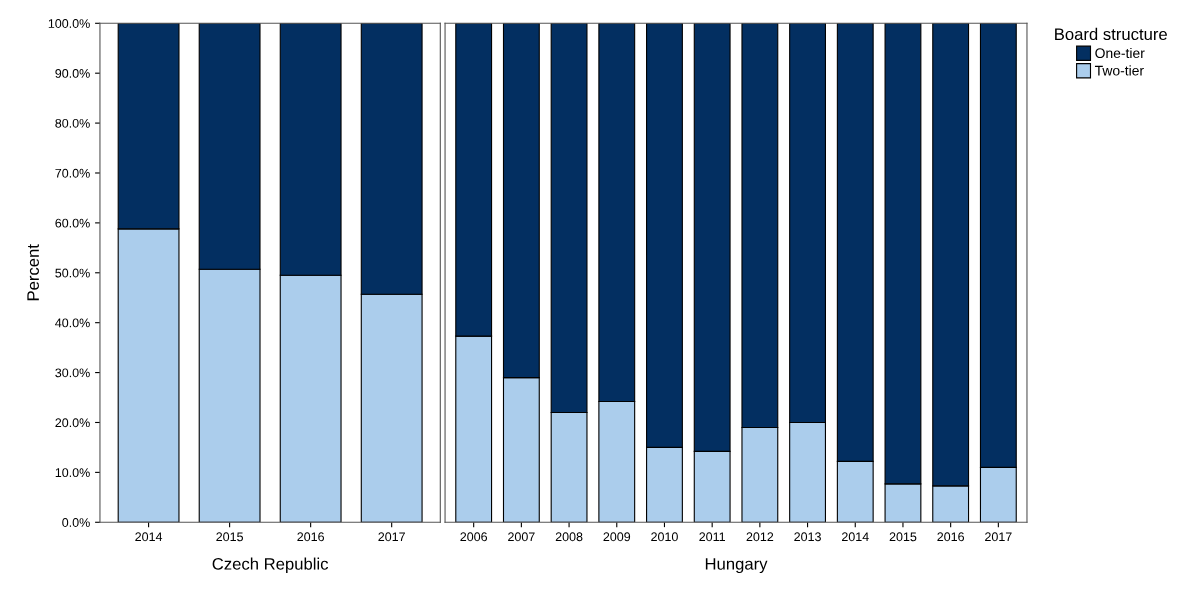 The width and height of the screenshot is (1190, 613). Describe the element at coordinates (270, 565) in the screenshot. I see `x-axis-title: Czech Republic` at that location.